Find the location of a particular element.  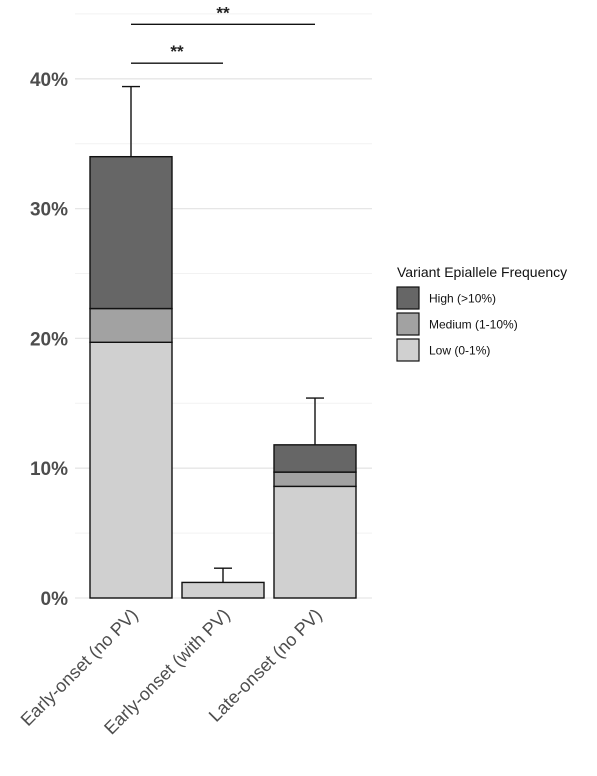

y-axis: 0% 10% 20% 30% 40% is located at coordinates (49, 340).